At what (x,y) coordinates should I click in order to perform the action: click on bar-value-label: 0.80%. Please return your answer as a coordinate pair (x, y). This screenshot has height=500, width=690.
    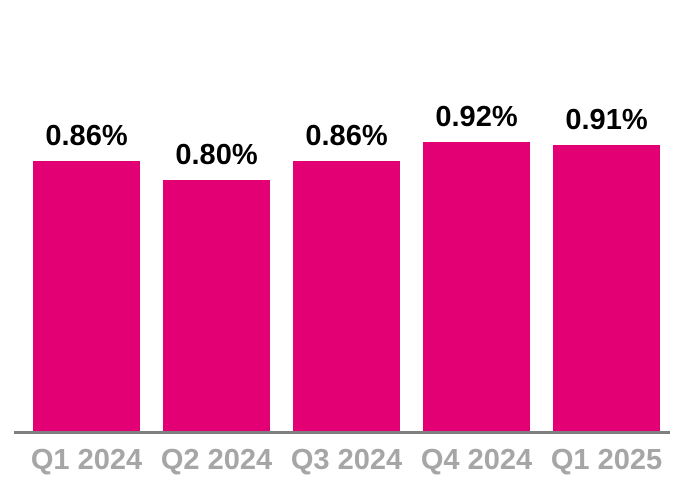
    Looking at the image, I should click on (216, 155).